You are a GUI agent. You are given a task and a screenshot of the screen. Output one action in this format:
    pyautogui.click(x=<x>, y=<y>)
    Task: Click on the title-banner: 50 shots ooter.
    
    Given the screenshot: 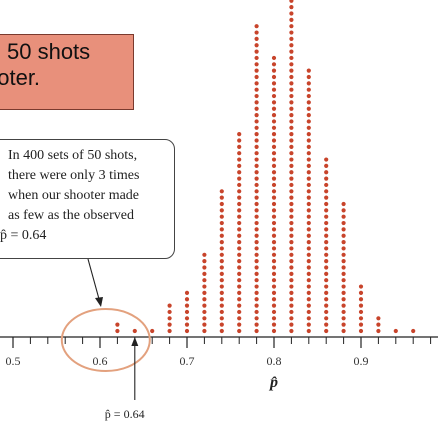 What is the action you would take?
    pyautogui.click(x=67, y=72)
    